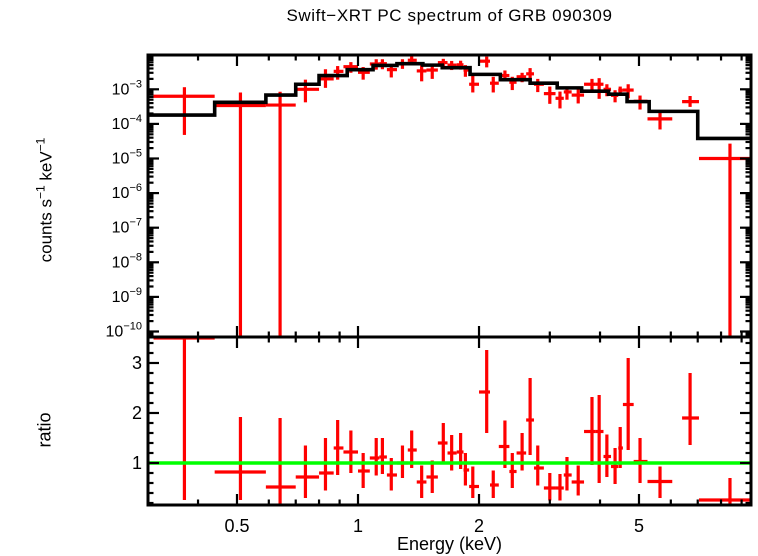 The width and height of the screenshot is (758, 556). I want to click on x-tick-label: 1, so click(358, 526).